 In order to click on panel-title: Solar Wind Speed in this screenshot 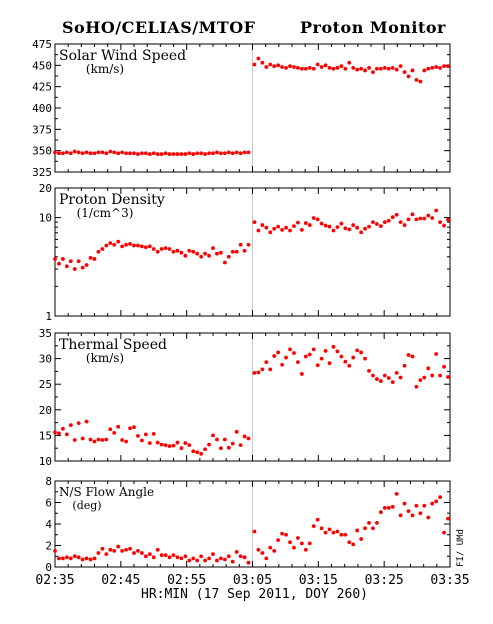, I will do `click(122, 56)`.